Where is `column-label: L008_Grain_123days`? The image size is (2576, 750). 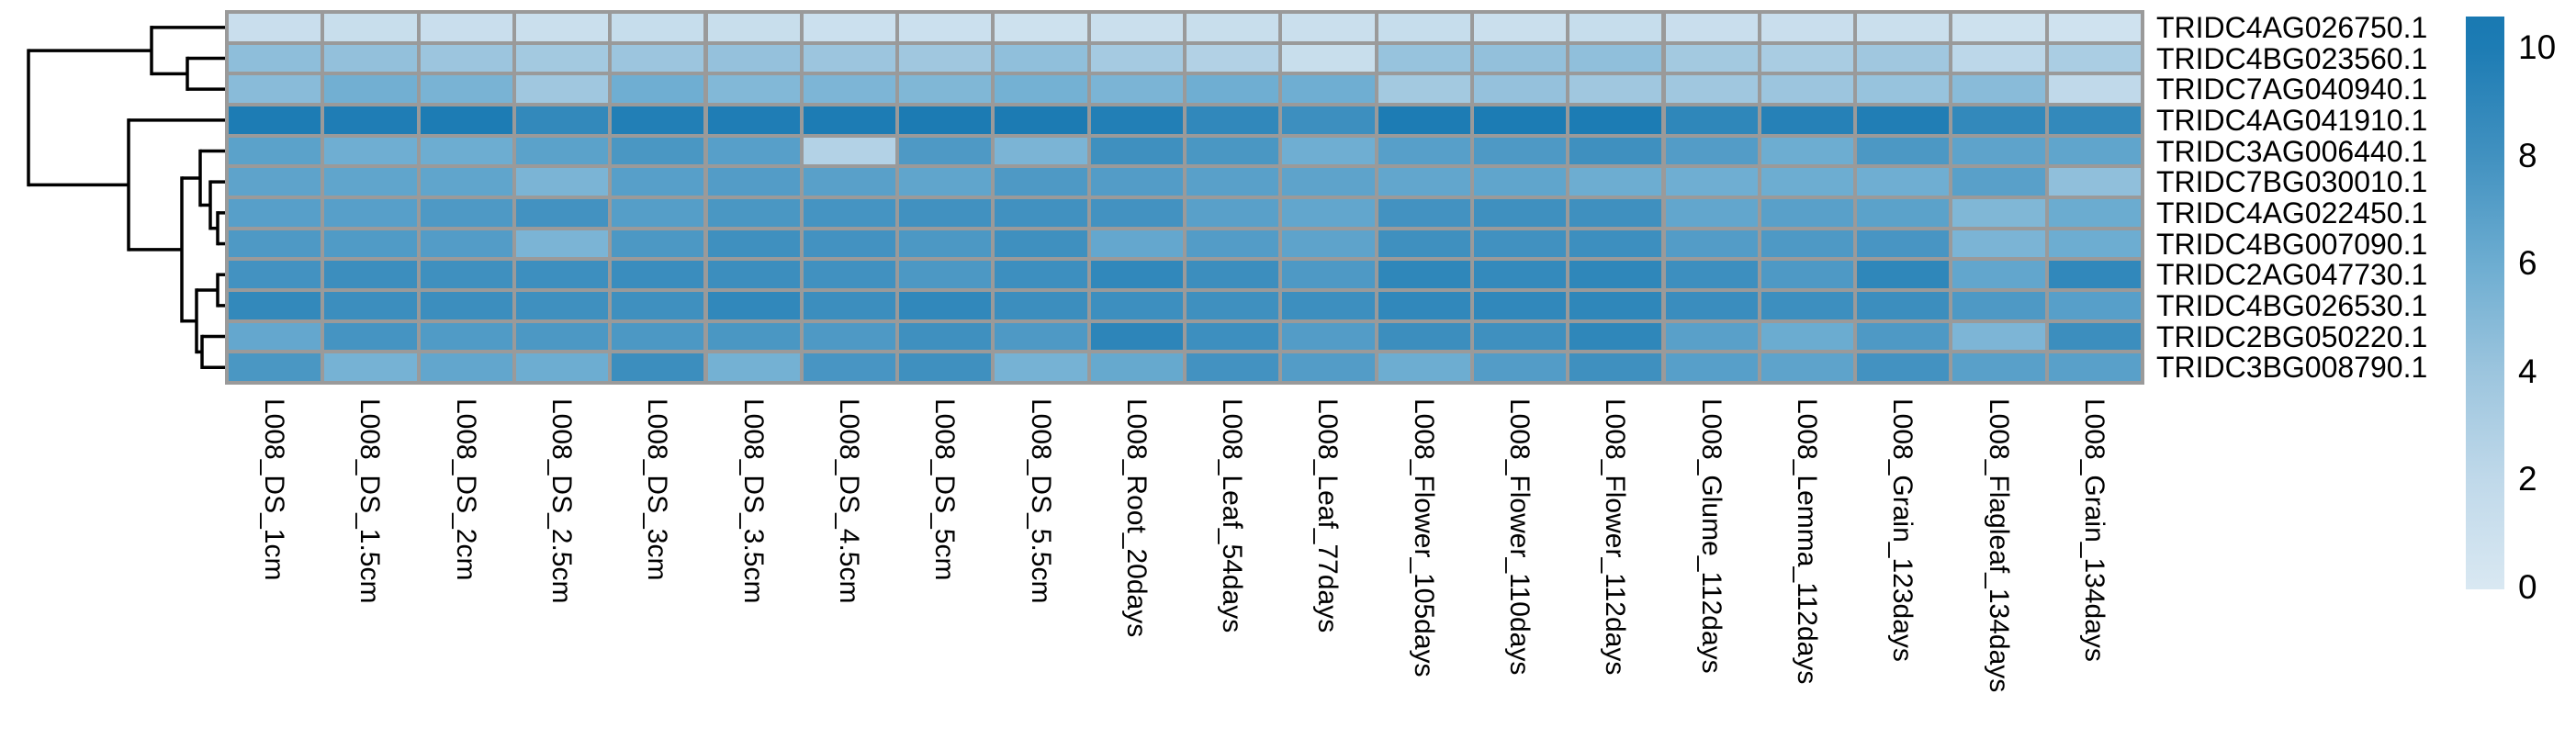
column-label: L008_Grain_123days is located at coordinates (1902, 530).